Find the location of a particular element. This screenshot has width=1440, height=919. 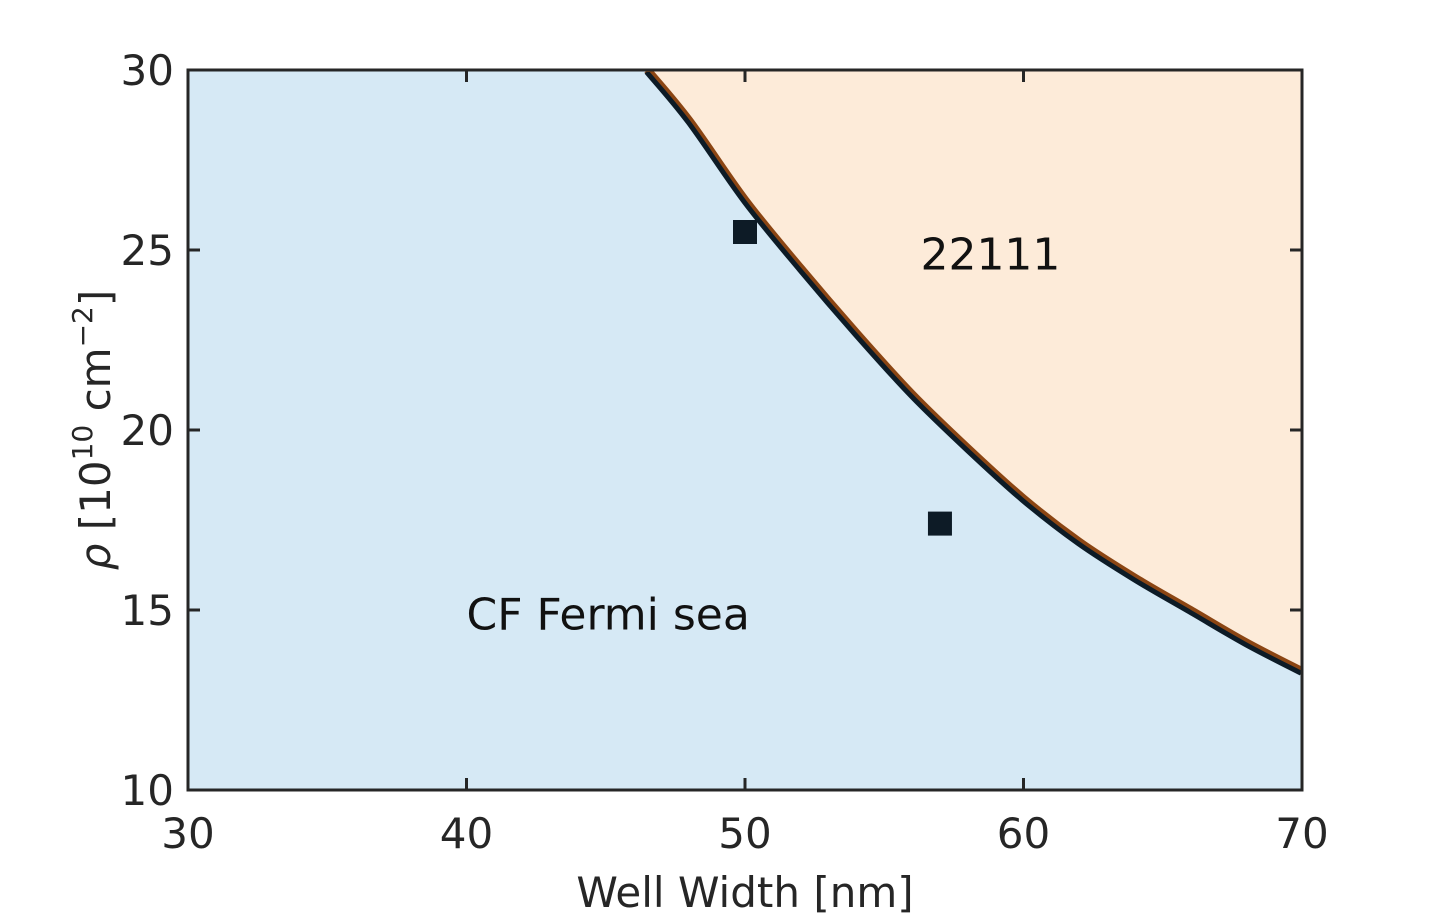

y-axis-unit-exponent-2: −2 is located at coordinates (82, 326).